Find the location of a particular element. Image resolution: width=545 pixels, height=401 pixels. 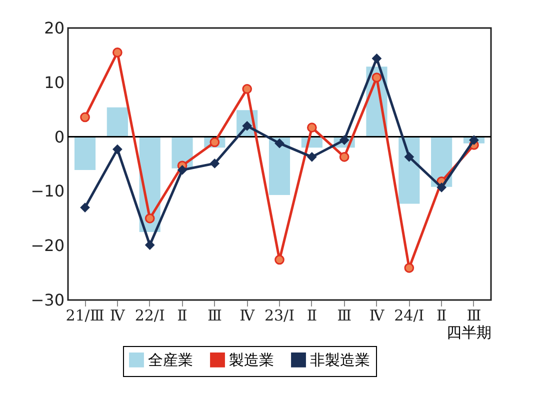

x-tick-label: 22/Ⅰ is located at coordinates (149, 315).